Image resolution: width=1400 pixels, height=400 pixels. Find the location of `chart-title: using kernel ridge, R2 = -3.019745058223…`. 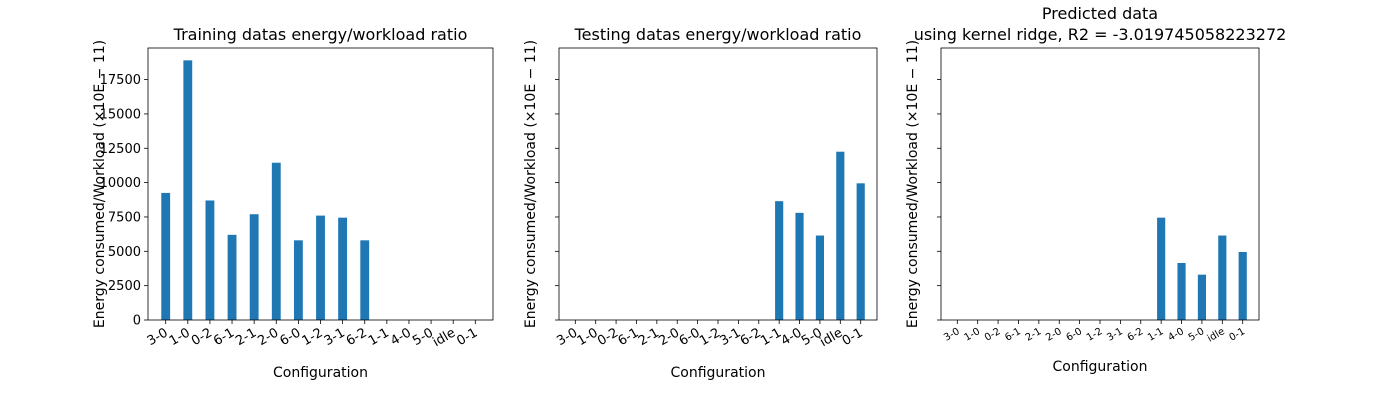

chart-title: using kernel ridge, R2 = -3.019745058223… is located at coordinates (1100, 34).